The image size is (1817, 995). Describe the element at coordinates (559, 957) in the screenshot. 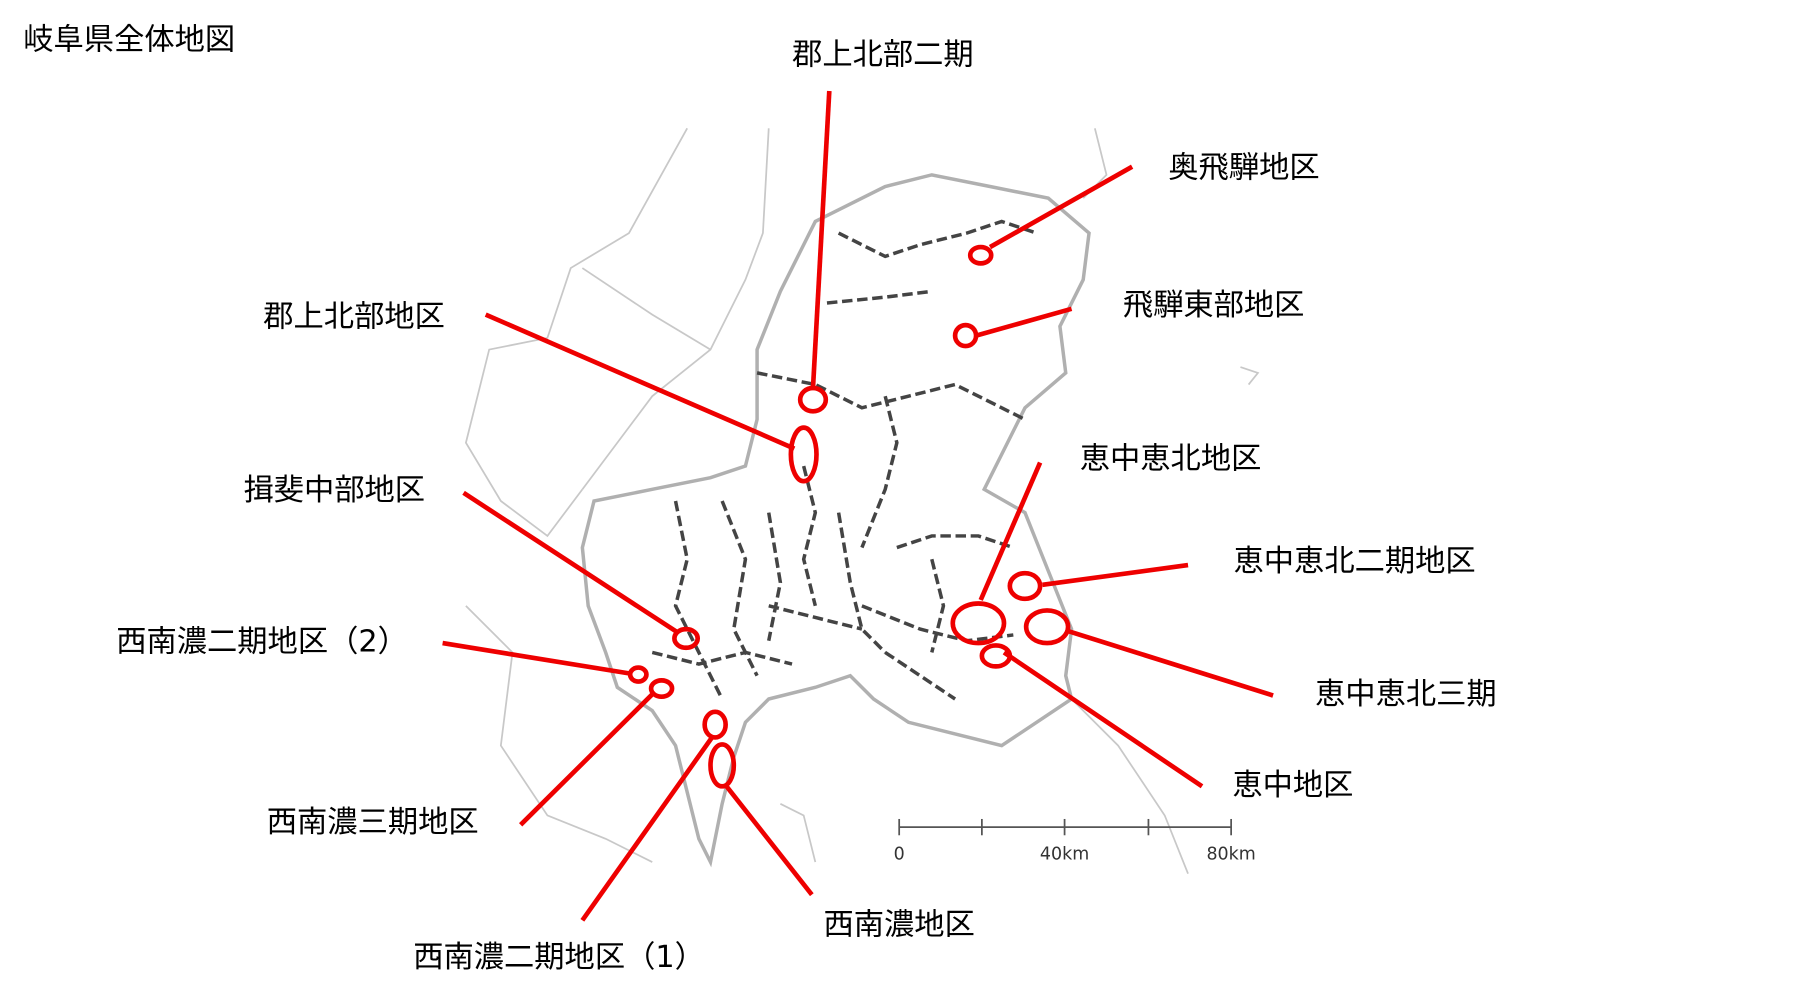

I see `area-label: 西南濃二期地区（1）` at that location.